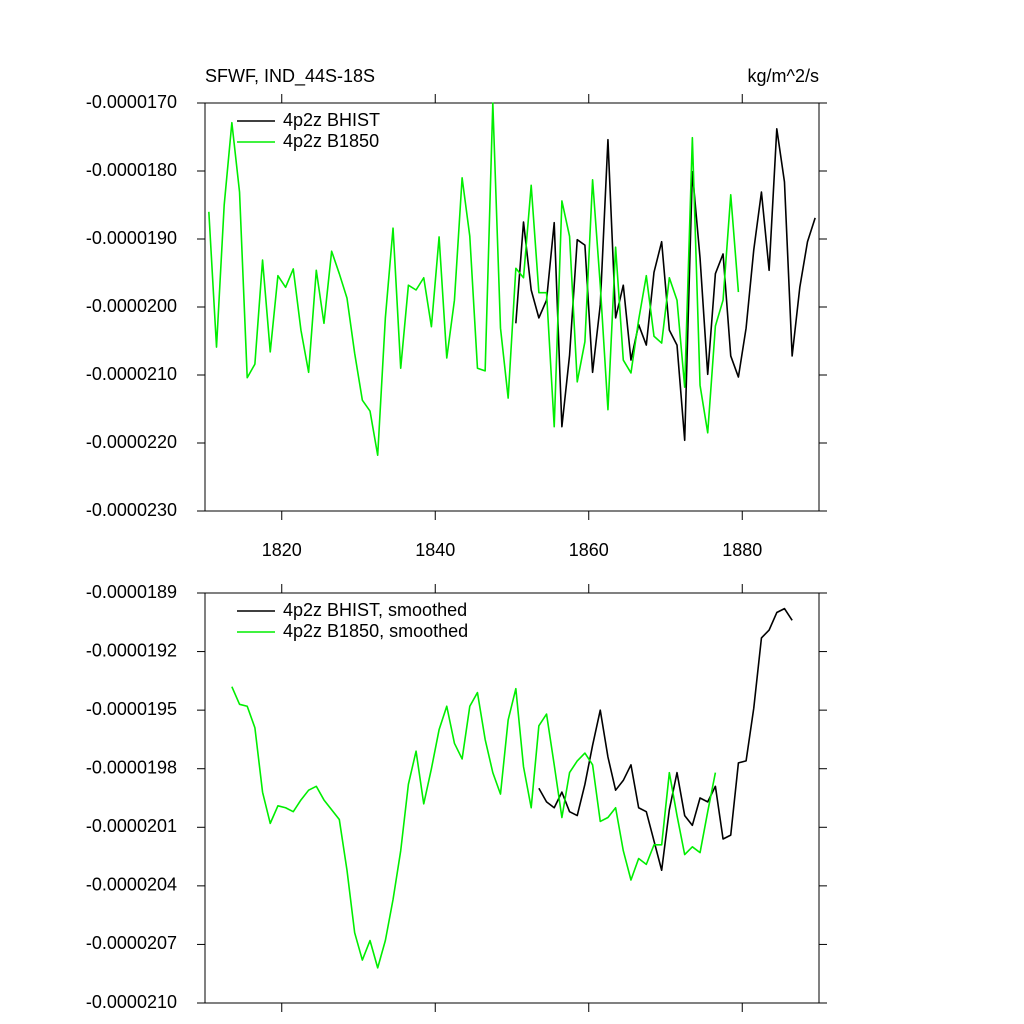 This screenshot has width=1024, height=1024. I want to click on y-tick-label: -0.0000230, so click(131, 510).